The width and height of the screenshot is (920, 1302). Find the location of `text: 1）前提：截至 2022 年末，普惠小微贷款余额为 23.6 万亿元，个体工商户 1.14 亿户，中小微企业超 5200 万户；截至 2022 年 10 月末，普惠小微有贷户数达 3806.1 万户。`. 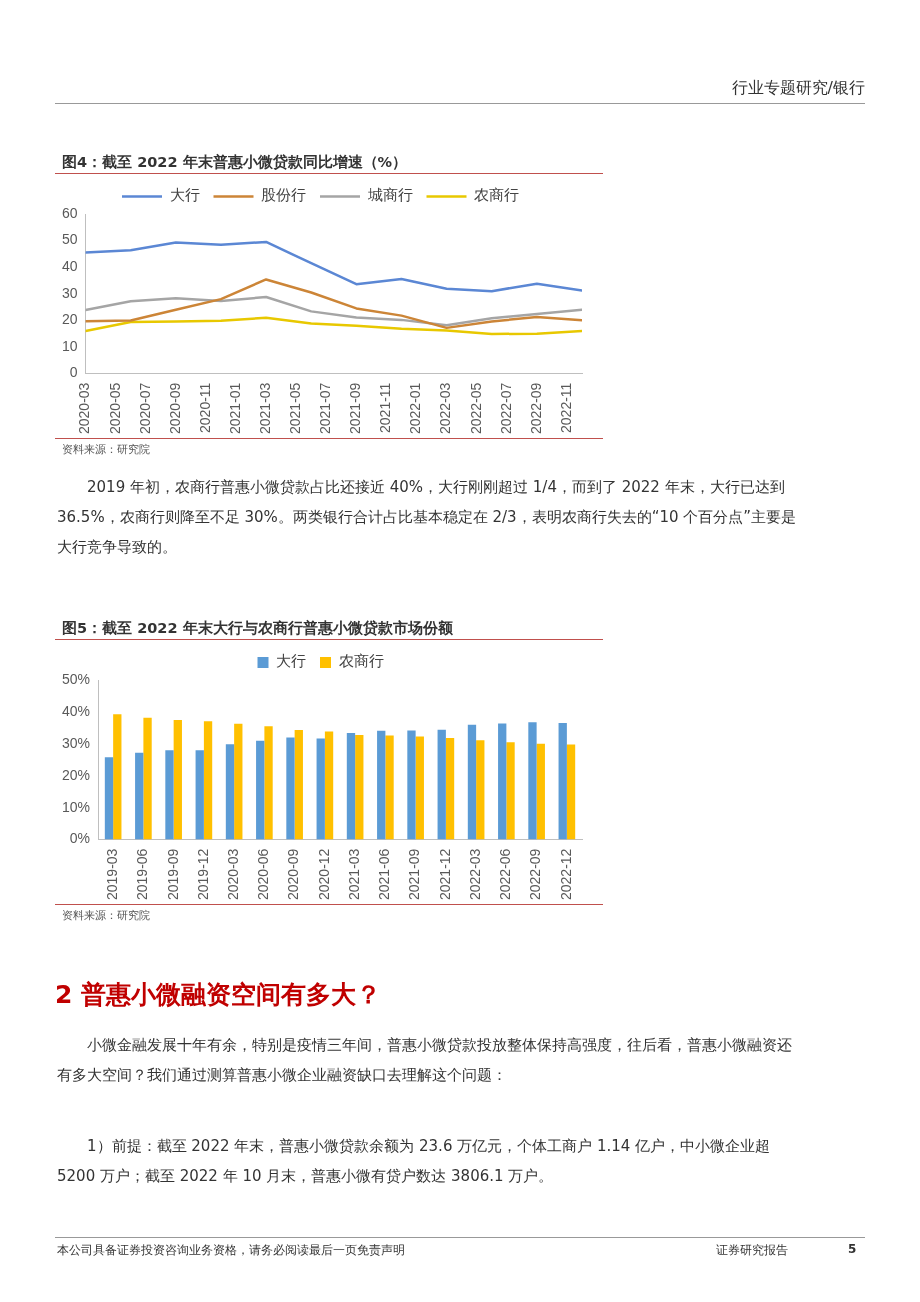

text: 1）前提：截至 2022 年末，普惠小微贷款余额为 23.6 万亿元，个体工商户 1.14 亿户，中小微企业超 5200 万户；截至 2022 年 10 月末，普惠小微有贷户数达 3806.1 万户。 is located at coordinates (414, 1161).